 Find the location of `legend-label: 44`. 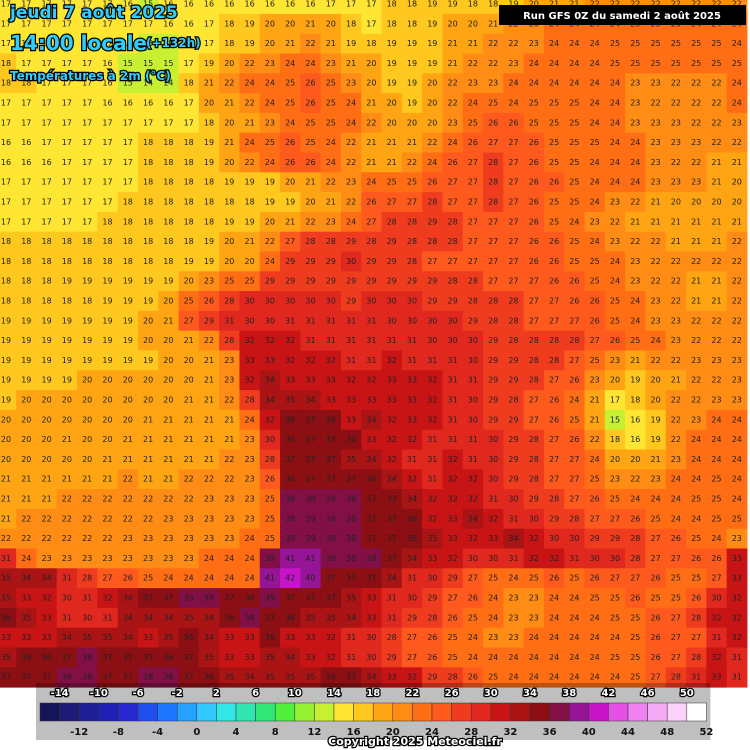

legend-label: 44 is located at coordinates (628, 732).